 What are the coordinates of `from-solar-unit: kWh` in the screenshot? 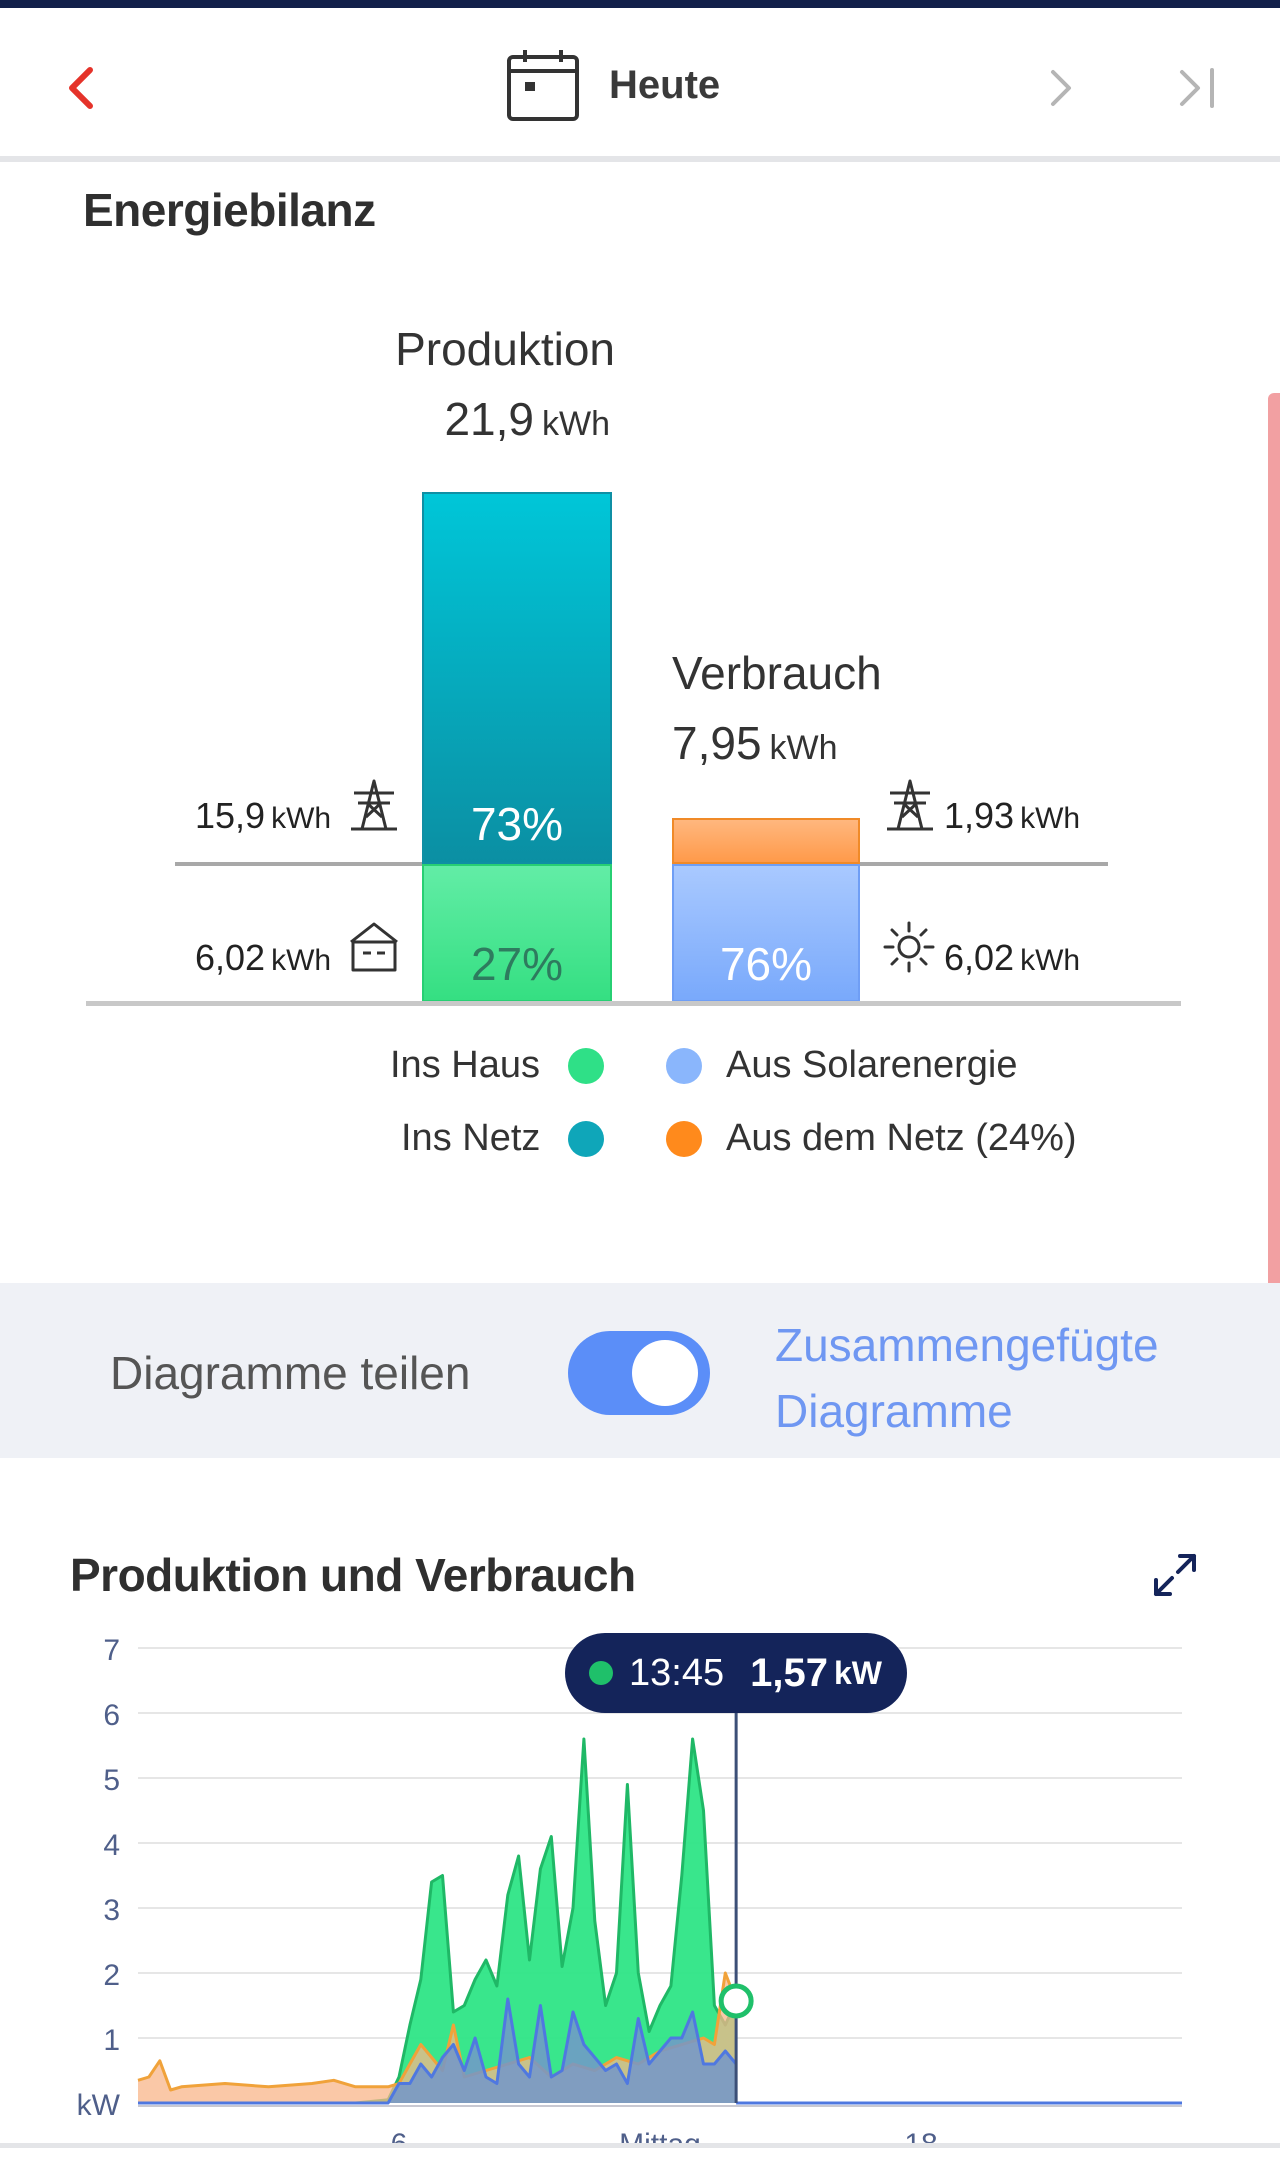 It's located at (1050, 960).